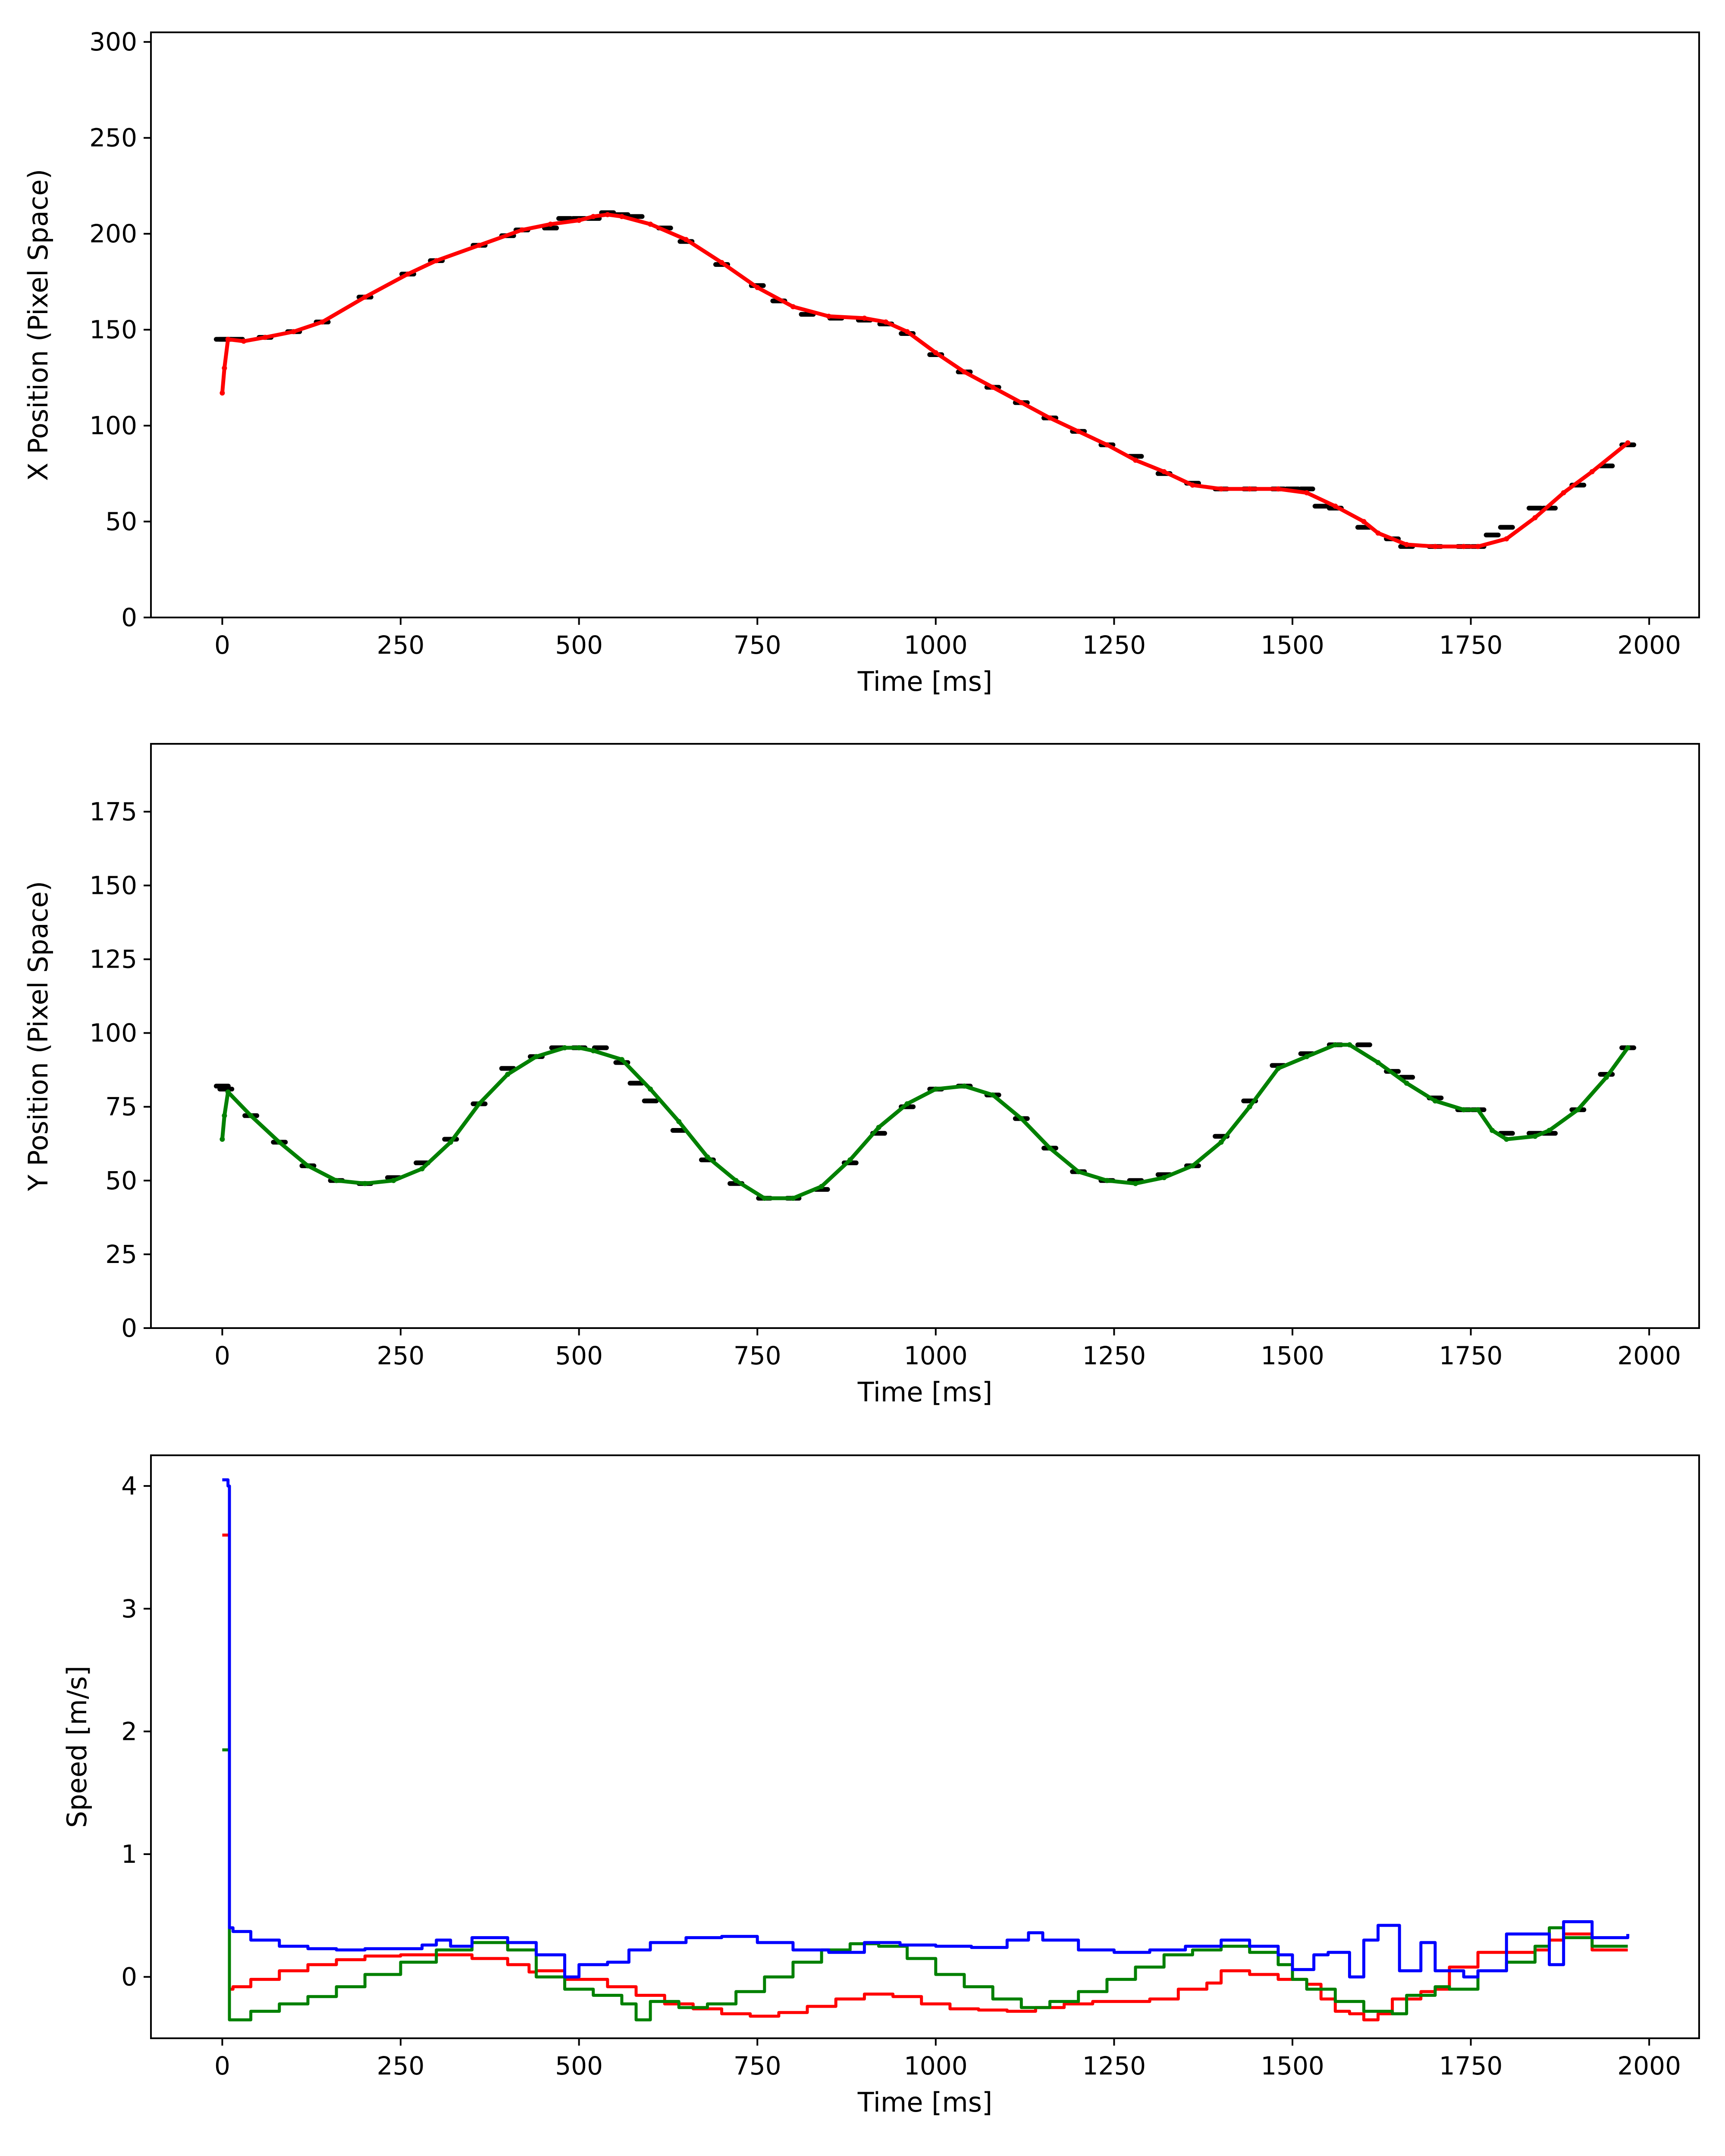 The height and width of the screenshot is (2156, 1725). I want to click on y-axis-ticks-y: 0 25 50 75 100 125 150 175, so click(120, 1070).